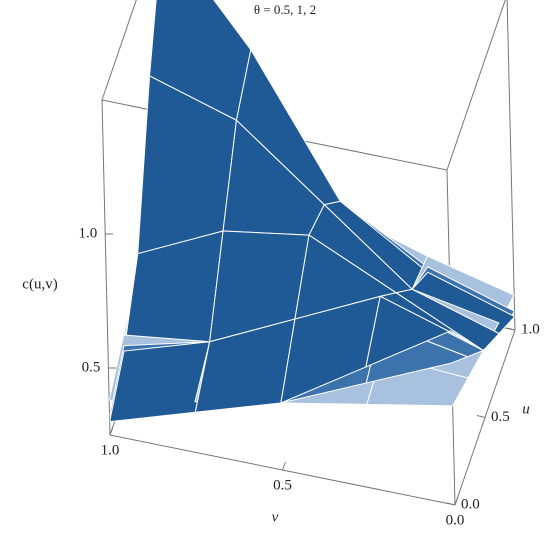  I want to click on v-tick-label: 1.0, so click(110, 450).